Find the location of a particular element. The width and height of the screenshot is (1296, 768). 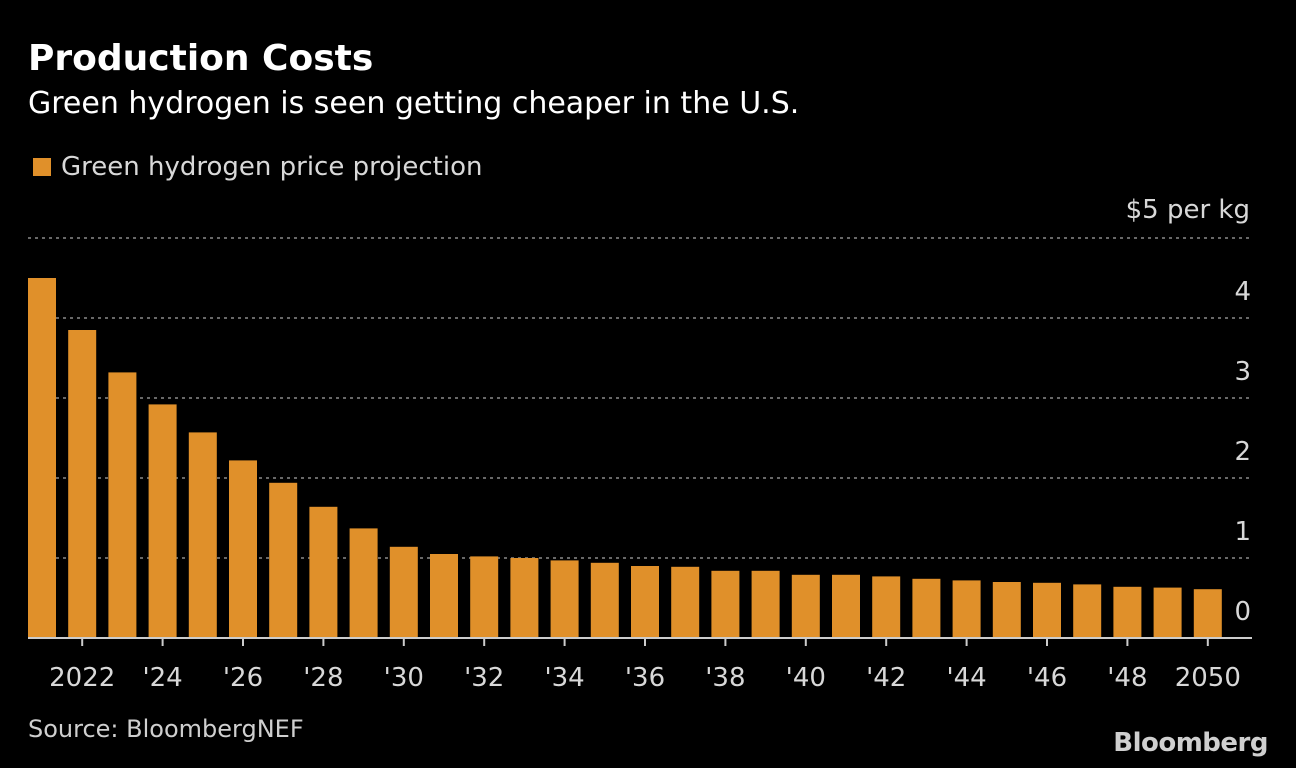

bar-2046 is located at coordinates (1047, 610).